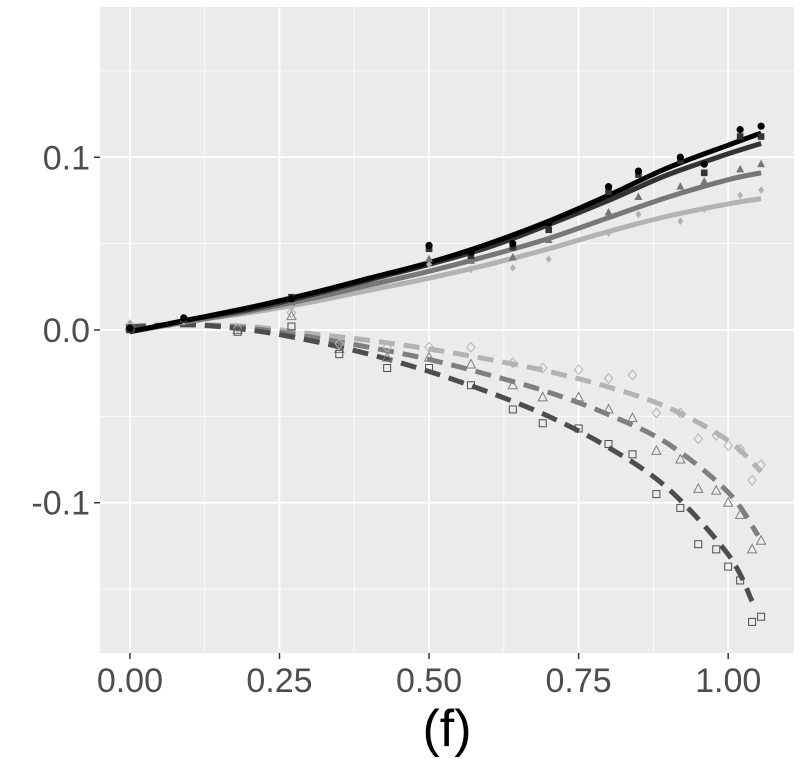  What do you see at coordinates (446, 729) in the screenshot?
I see `x-axis-label: (f)` at bounding box center [446, 729].